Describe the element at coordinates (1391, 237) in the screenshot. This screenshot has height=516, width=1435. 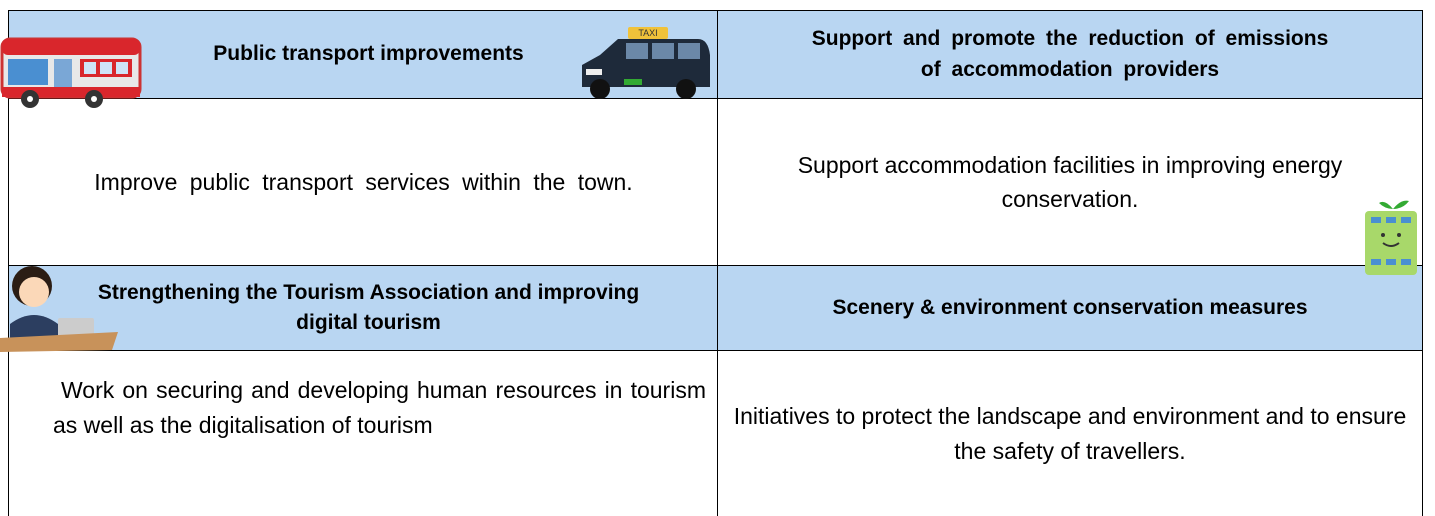
I see `building-illustration` at that location.